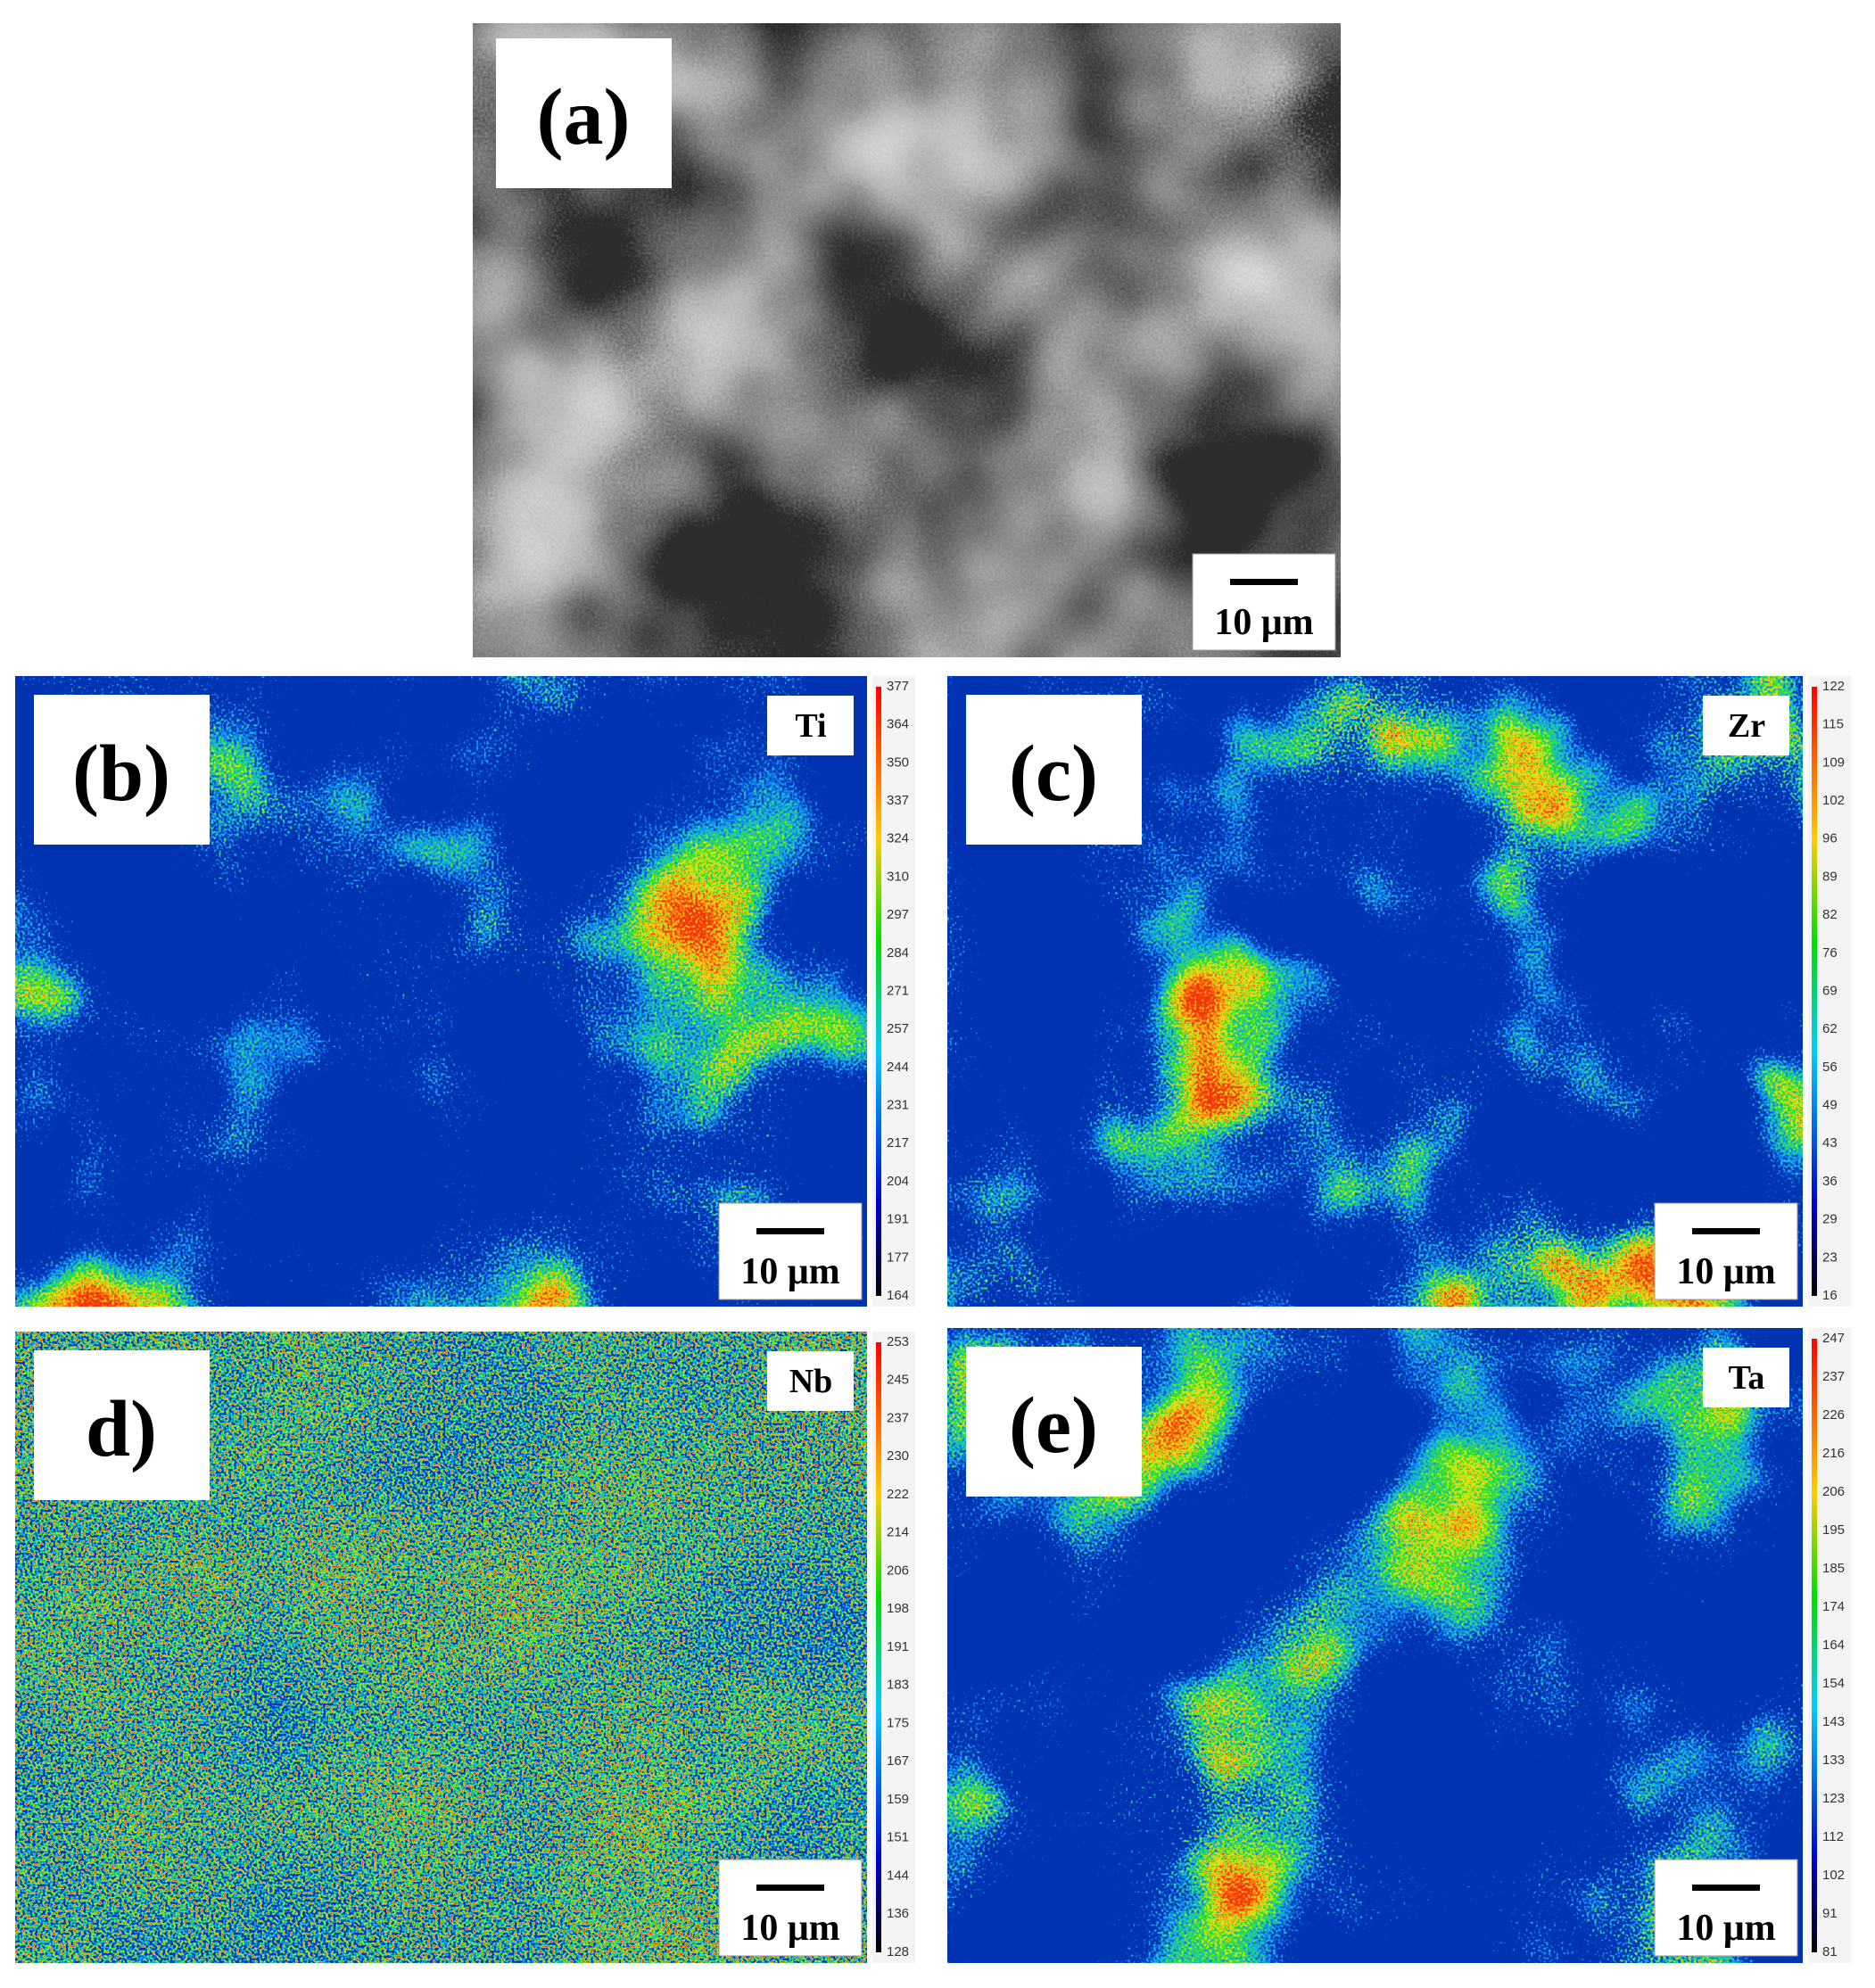 Image resolution: width=1875 pixels, height=1988 pixels. Describe the element at coordinates (1830, 1951) in the screenshot. I see `colorbar-tick: 81` at that location.